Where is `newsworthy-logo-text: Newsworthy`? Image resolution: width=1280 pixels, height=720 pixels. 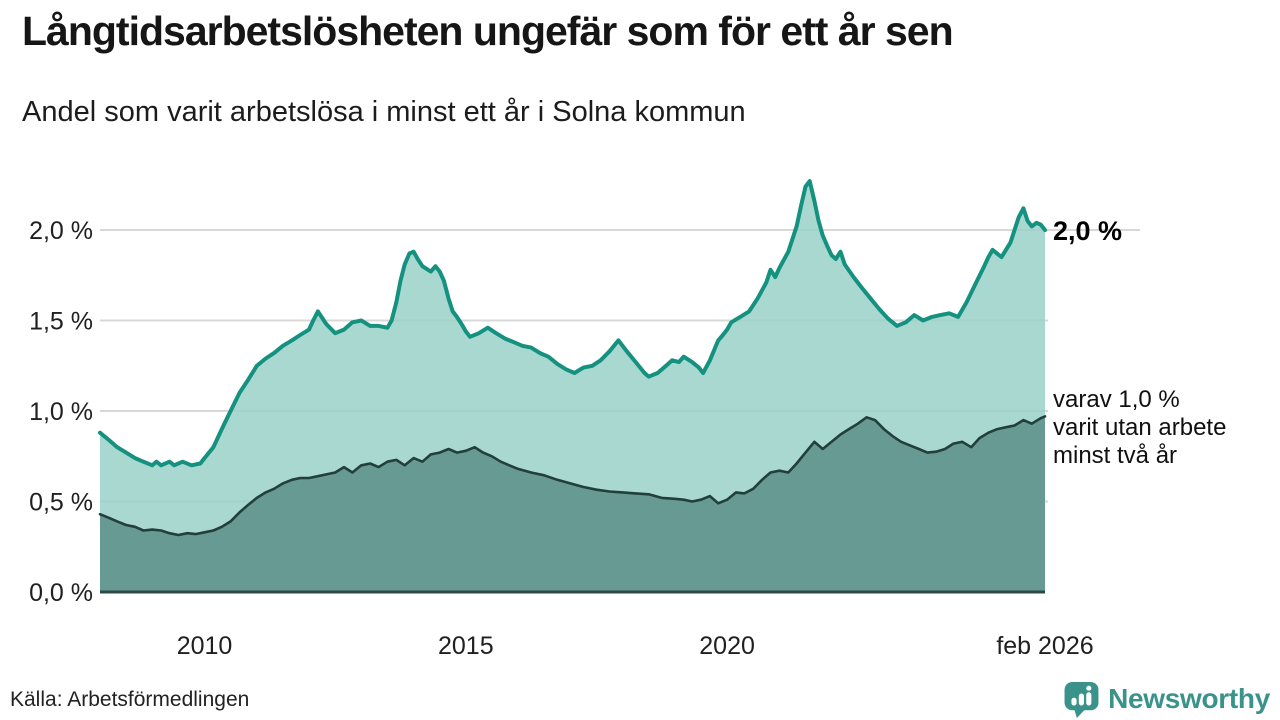 newsworthy-logo-text: Newsworthy is located at coordinates (1189, 698).